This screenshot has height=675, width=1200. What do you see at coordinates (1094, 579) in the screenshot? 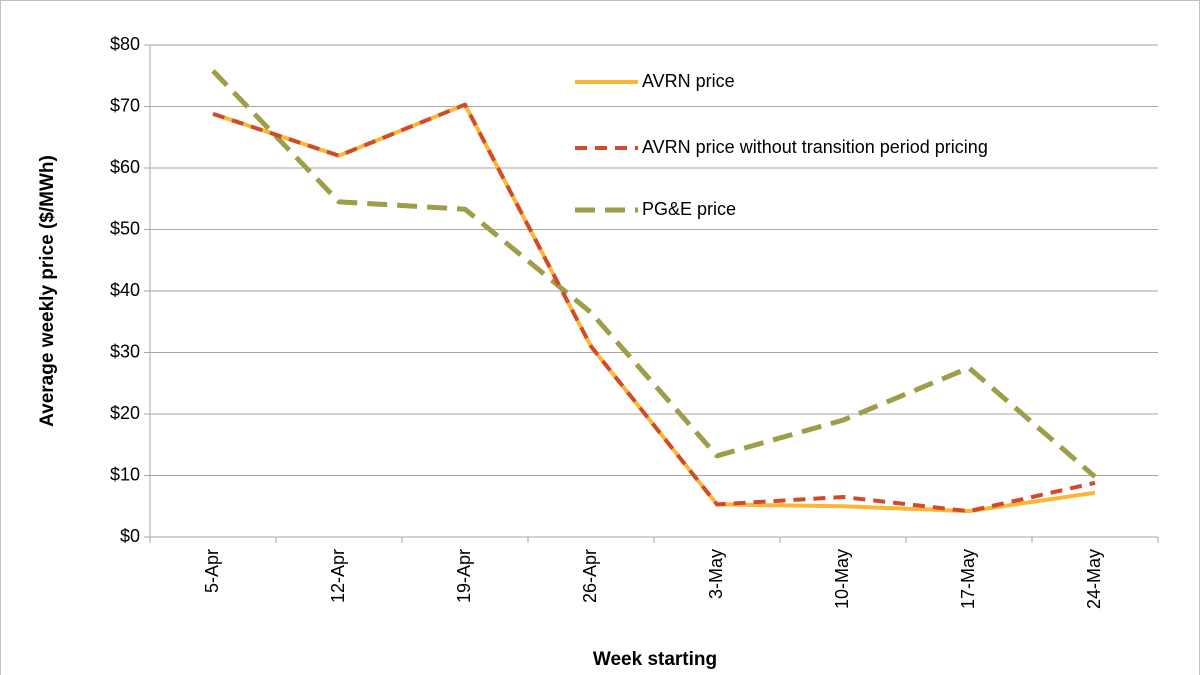
I see `x-tick-label: 24-May` at bounding box center [1094, 579].